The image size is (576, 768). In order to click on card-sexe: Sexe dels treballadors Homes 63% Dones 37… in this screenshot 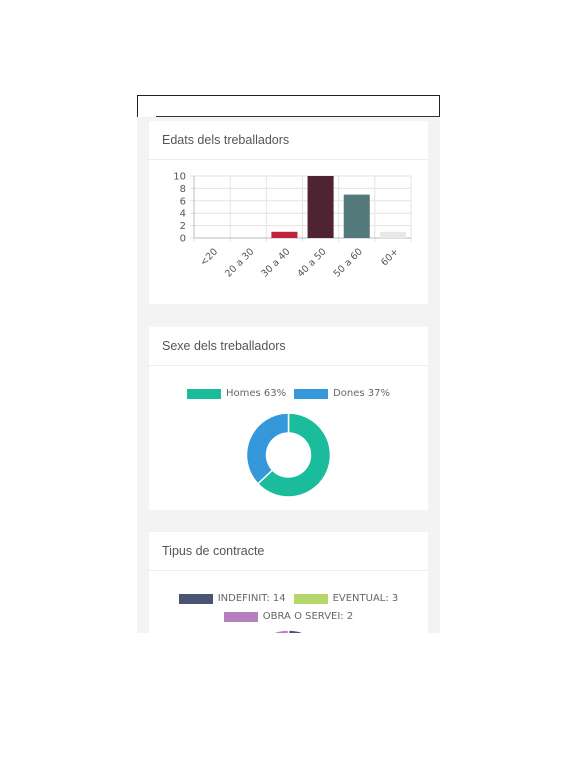, I will do `click(288, 418)`.